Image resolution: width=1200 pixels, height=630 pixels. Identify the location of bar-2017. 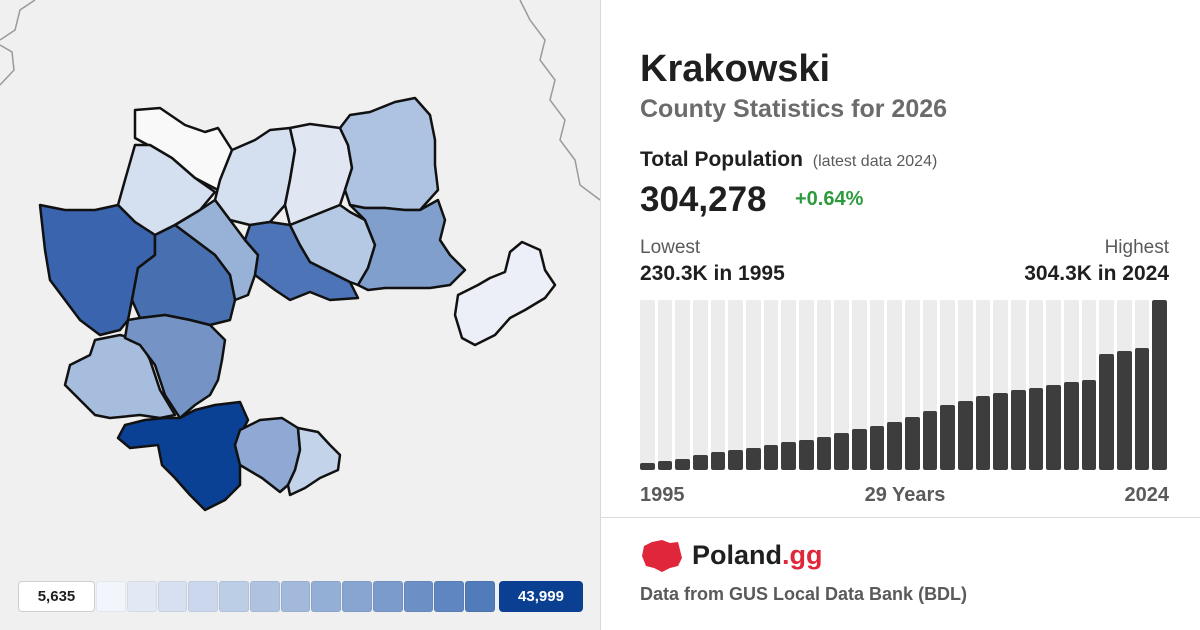
(1036, 385).